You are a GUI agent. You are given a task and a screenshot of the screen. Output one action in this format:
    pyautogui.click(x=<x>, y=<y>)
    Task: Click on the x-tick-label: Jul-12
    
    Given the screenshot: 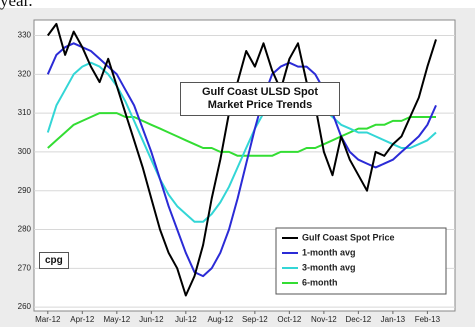 What is the action you would take?
    pyautogui.click(x=186, y=319)
    